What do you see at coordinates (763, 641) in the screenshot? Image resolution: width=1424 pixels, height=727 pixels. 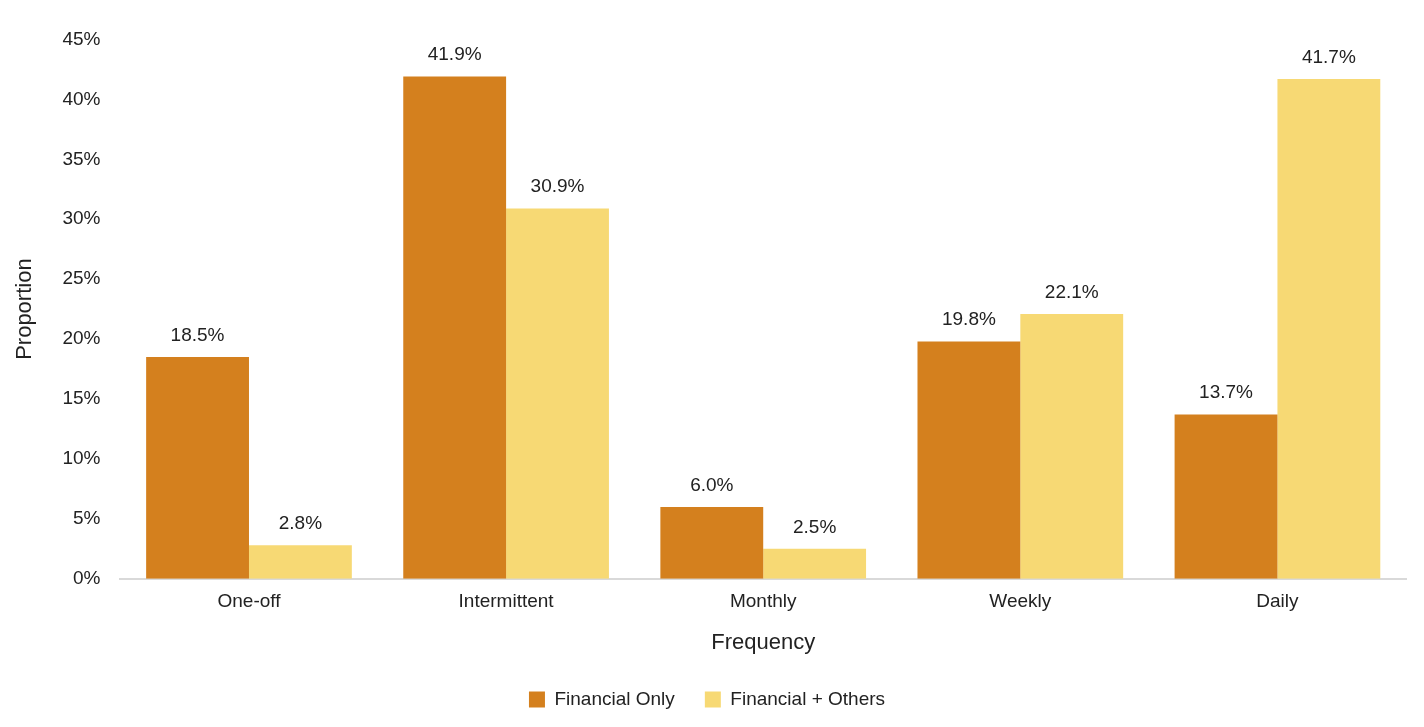 I see `x-axis-title: Frequency` at bounding box center [763, 641].